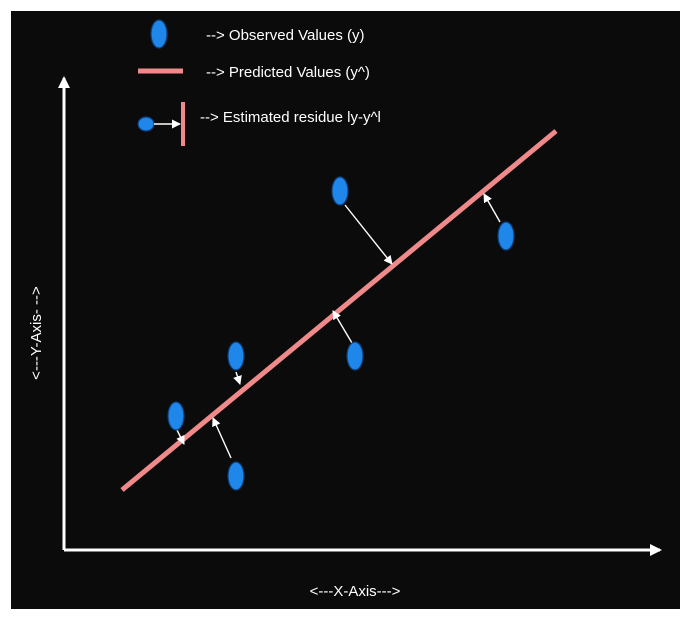 The image size is (693, 621). I want to click on x-axis-label: <---X-Axis--->, so click(355, 591).